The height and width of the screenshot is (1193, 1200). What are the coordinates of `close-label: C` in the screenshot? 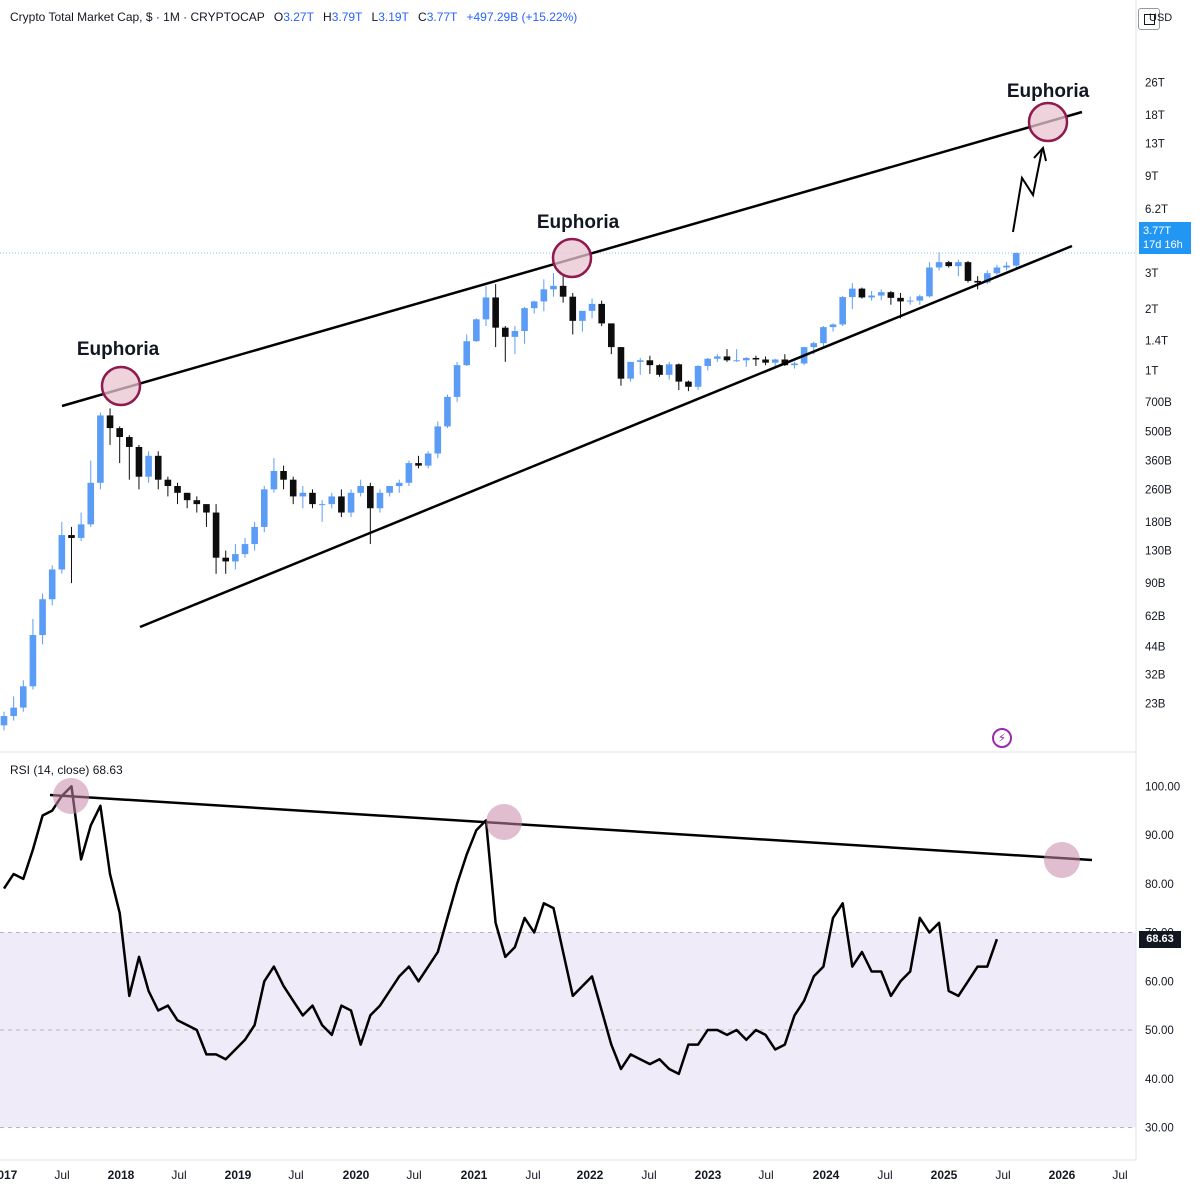 It's located at (422, 17).